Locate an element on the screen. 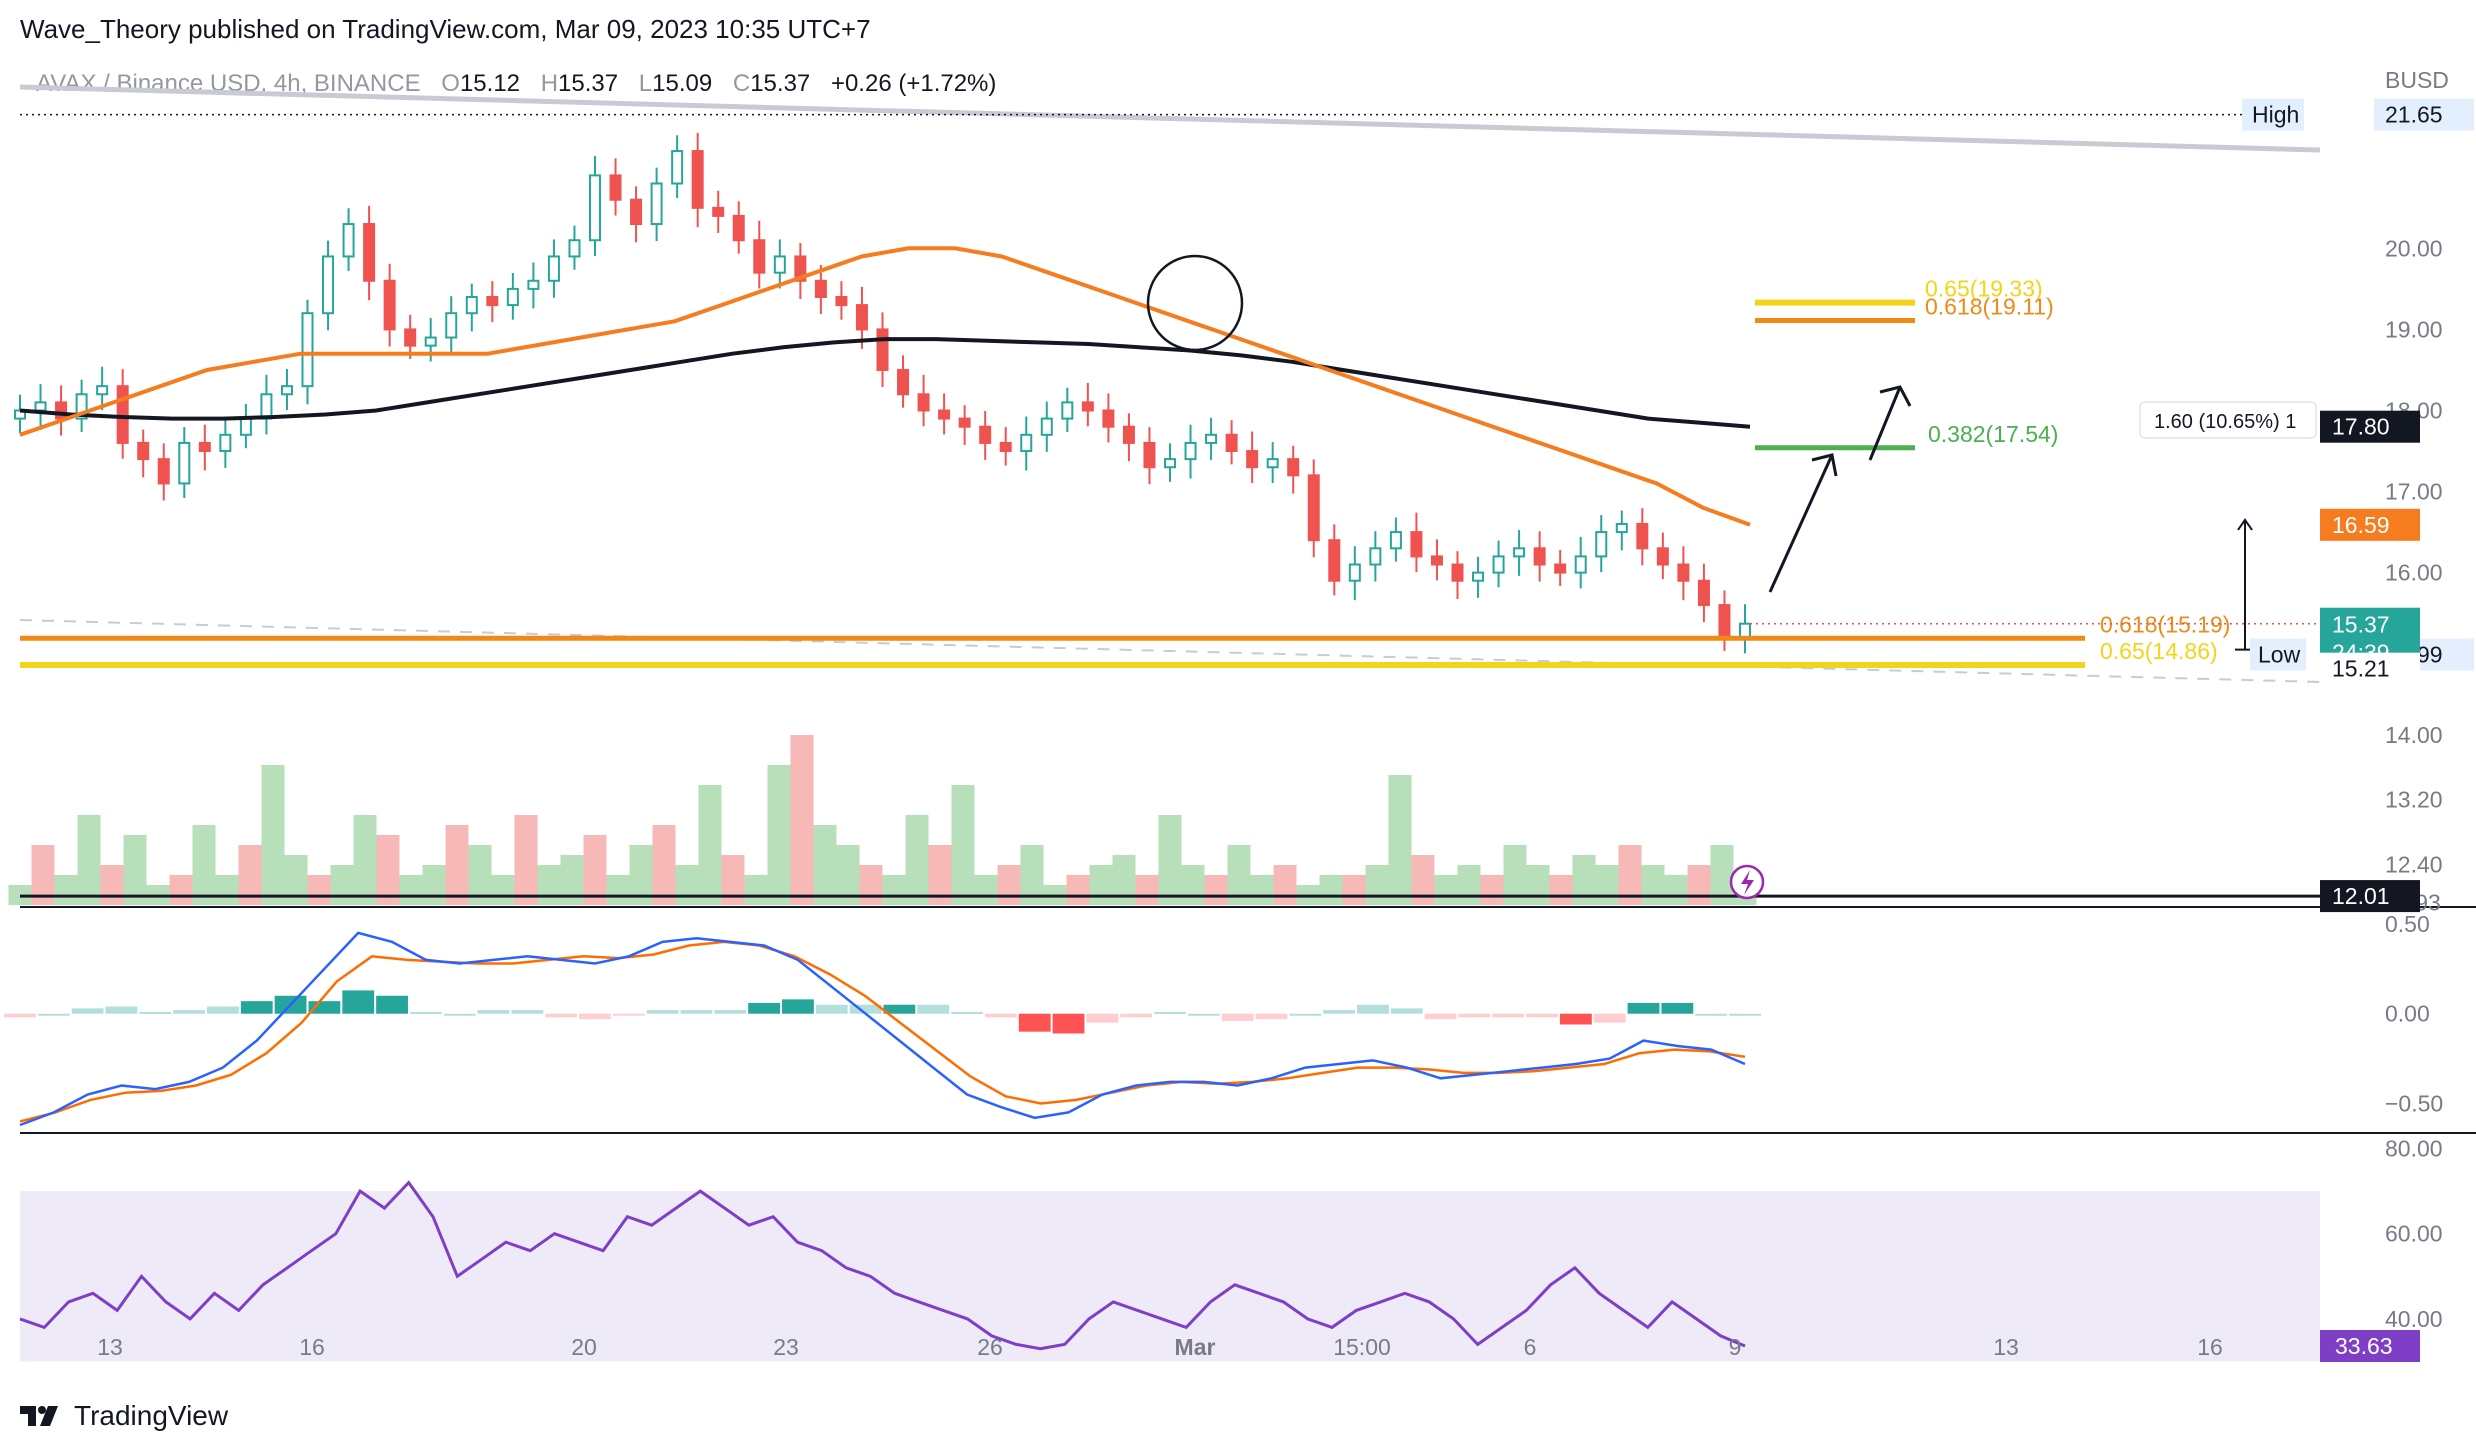  x-tick-label: 16 is located at coordinates (312, 1347).